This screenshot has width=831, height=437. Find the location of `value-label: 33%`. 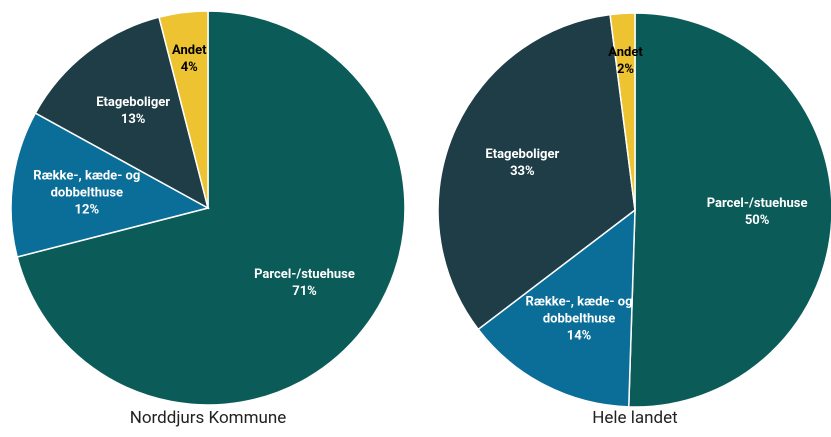

value-label: 33% is located at coordinates (522, 171).